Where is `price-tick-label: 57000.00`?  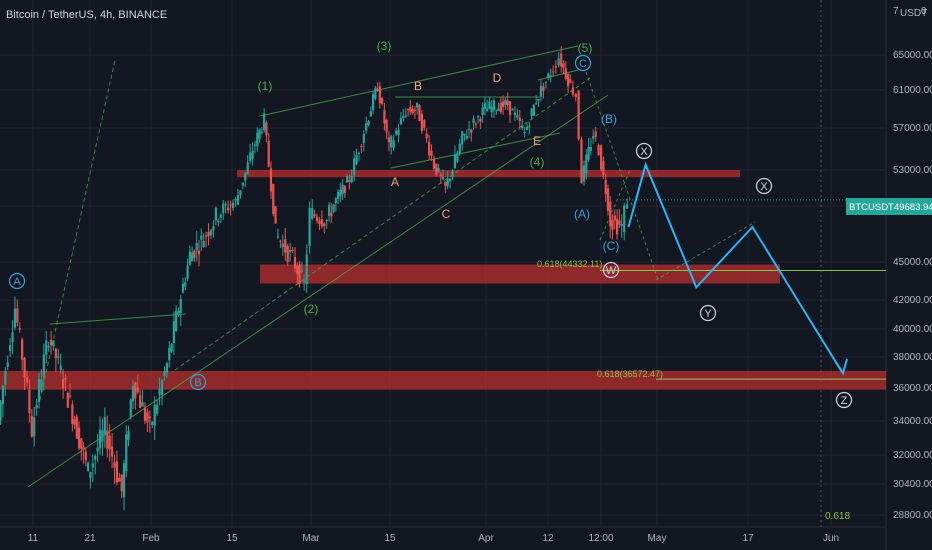 price-tick-label: 57000.00 is located at coordinates (912, 128).